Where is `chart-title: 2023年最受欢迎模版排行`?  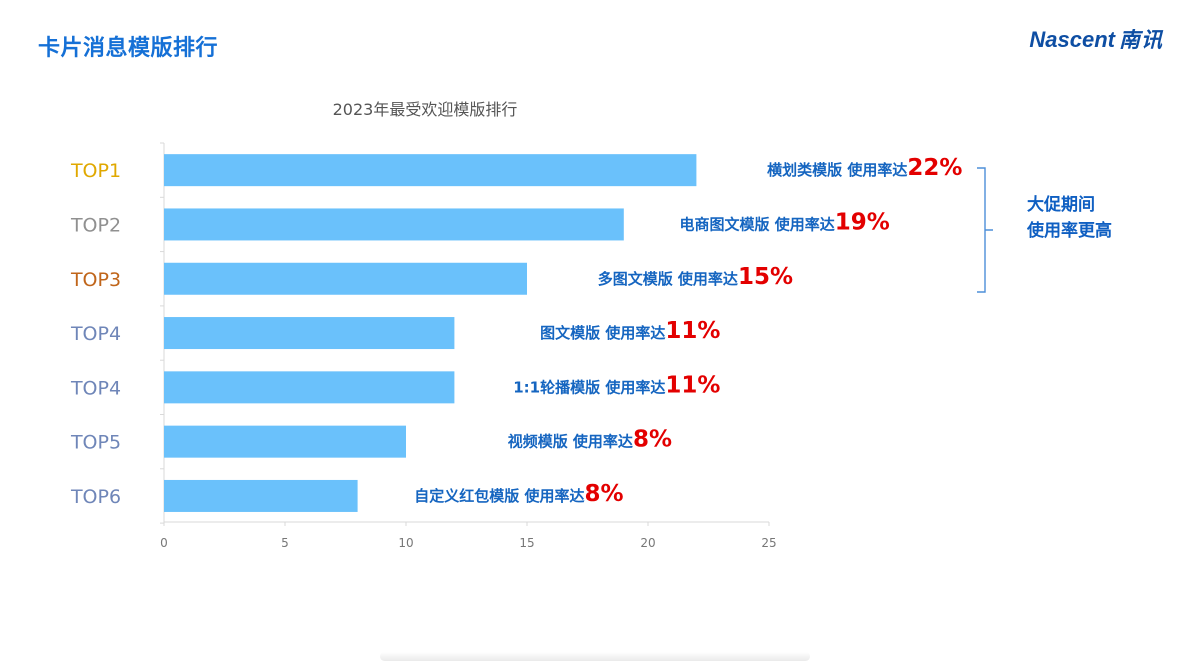 chart-title: 2023年最受欢迎模版排行 is located at coordinates (425, 109).